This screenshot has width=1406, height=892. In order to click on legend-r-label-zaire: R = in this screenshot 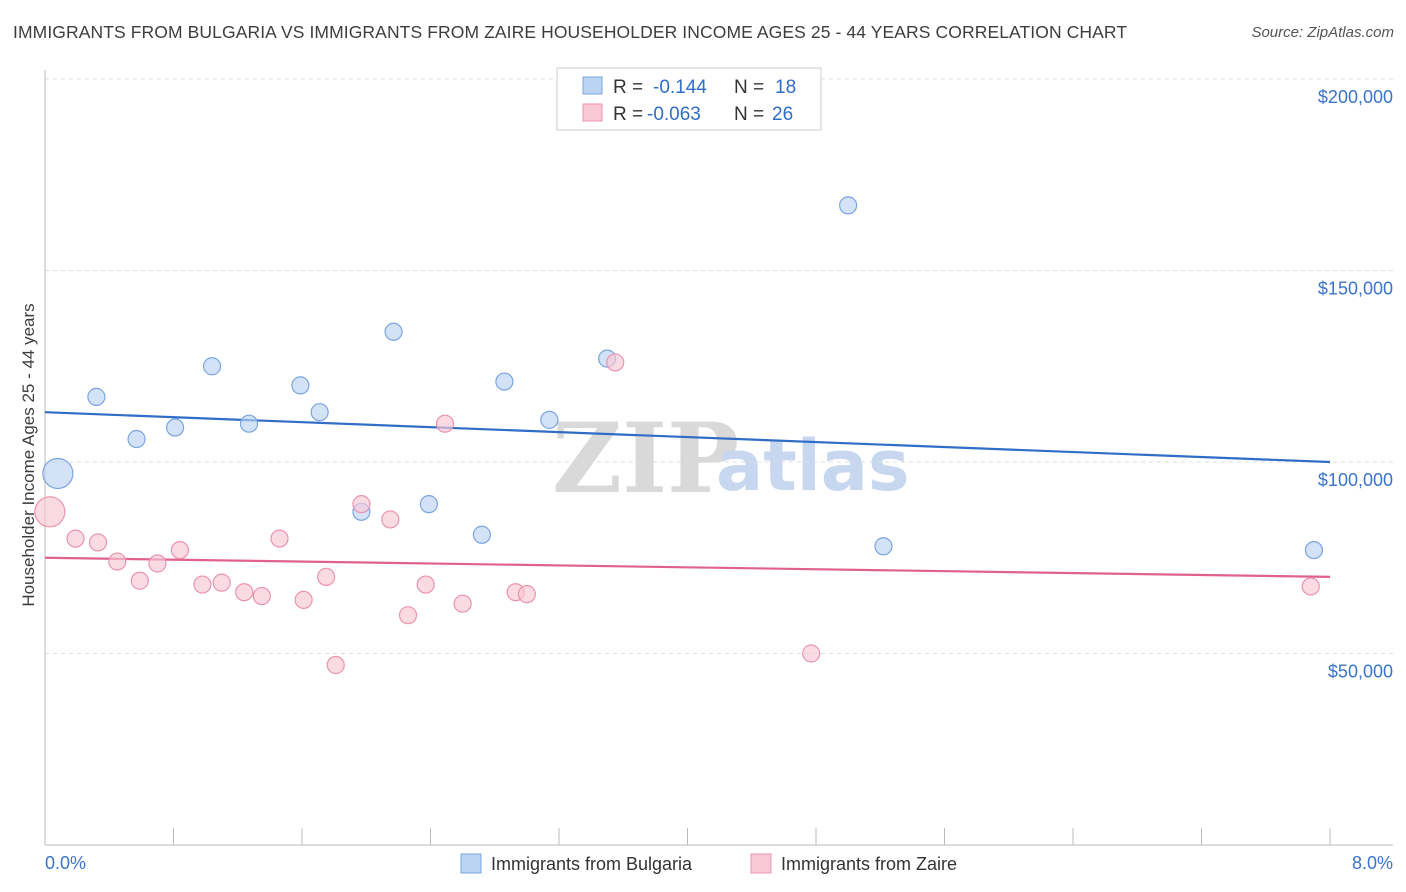, I will do `click(628, 114)`.